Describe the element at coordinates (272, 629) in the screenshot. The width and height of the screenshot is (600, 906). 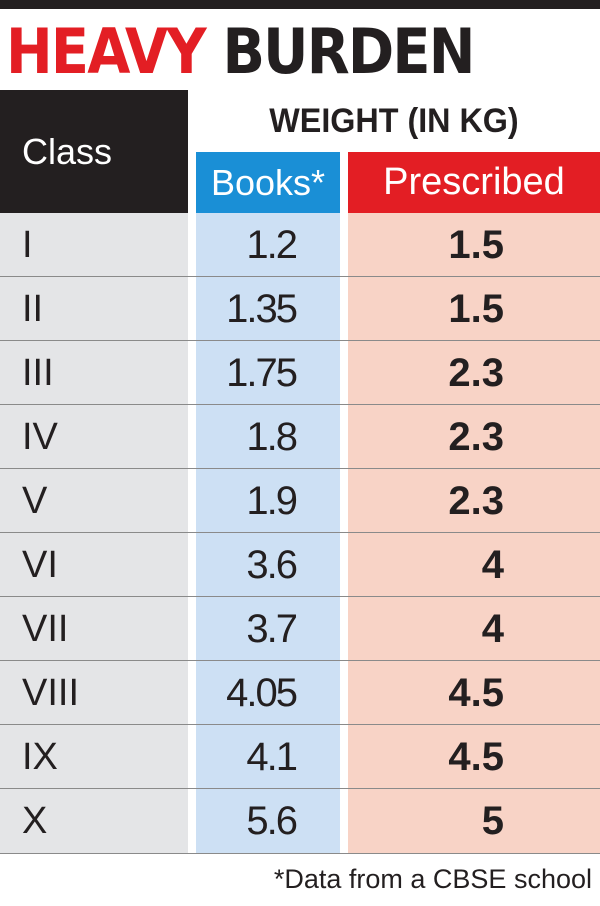
I see `cell-books-weight: 3.7` at that location.